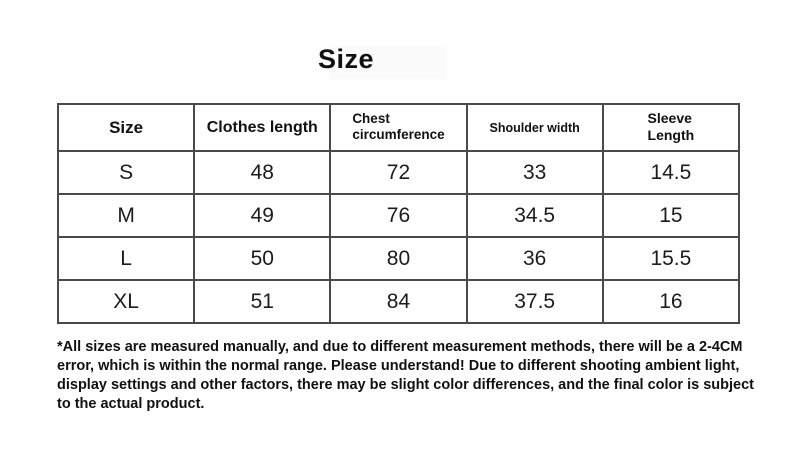  What do you see at coordinates (126, 301) in the screenshot?
I see `size-label-cell: XL` at bounding box center [126, 301].